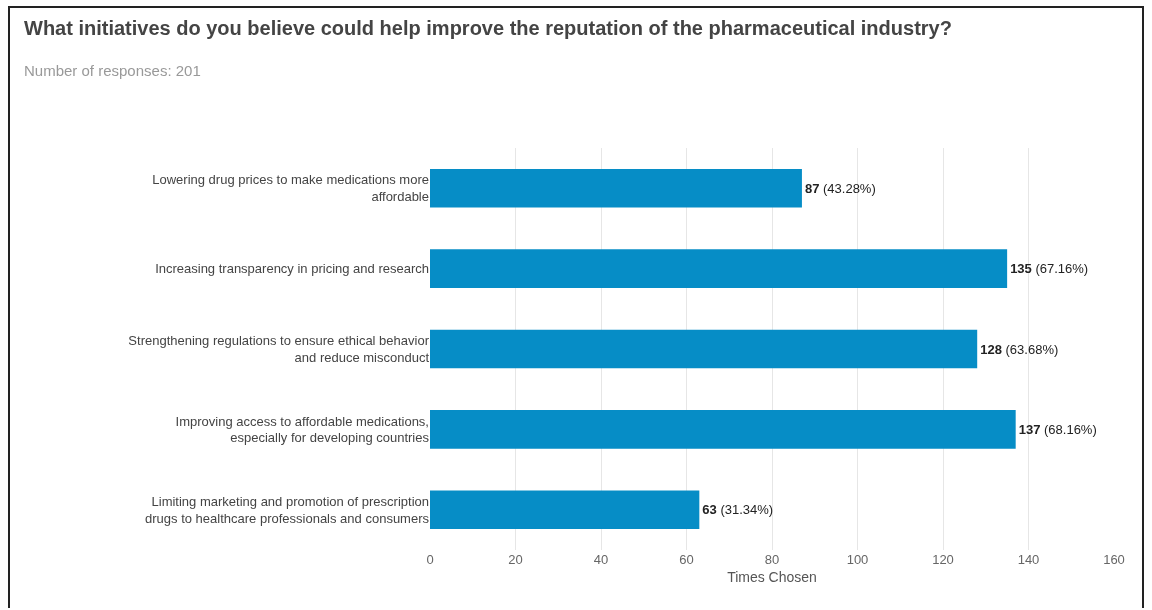 Image resolution: width=1152 pixels, height=610 pixels. Describe the element at coordinates (1114, 559) in the screenshot. I see `x-tick-label: 160` at that location.